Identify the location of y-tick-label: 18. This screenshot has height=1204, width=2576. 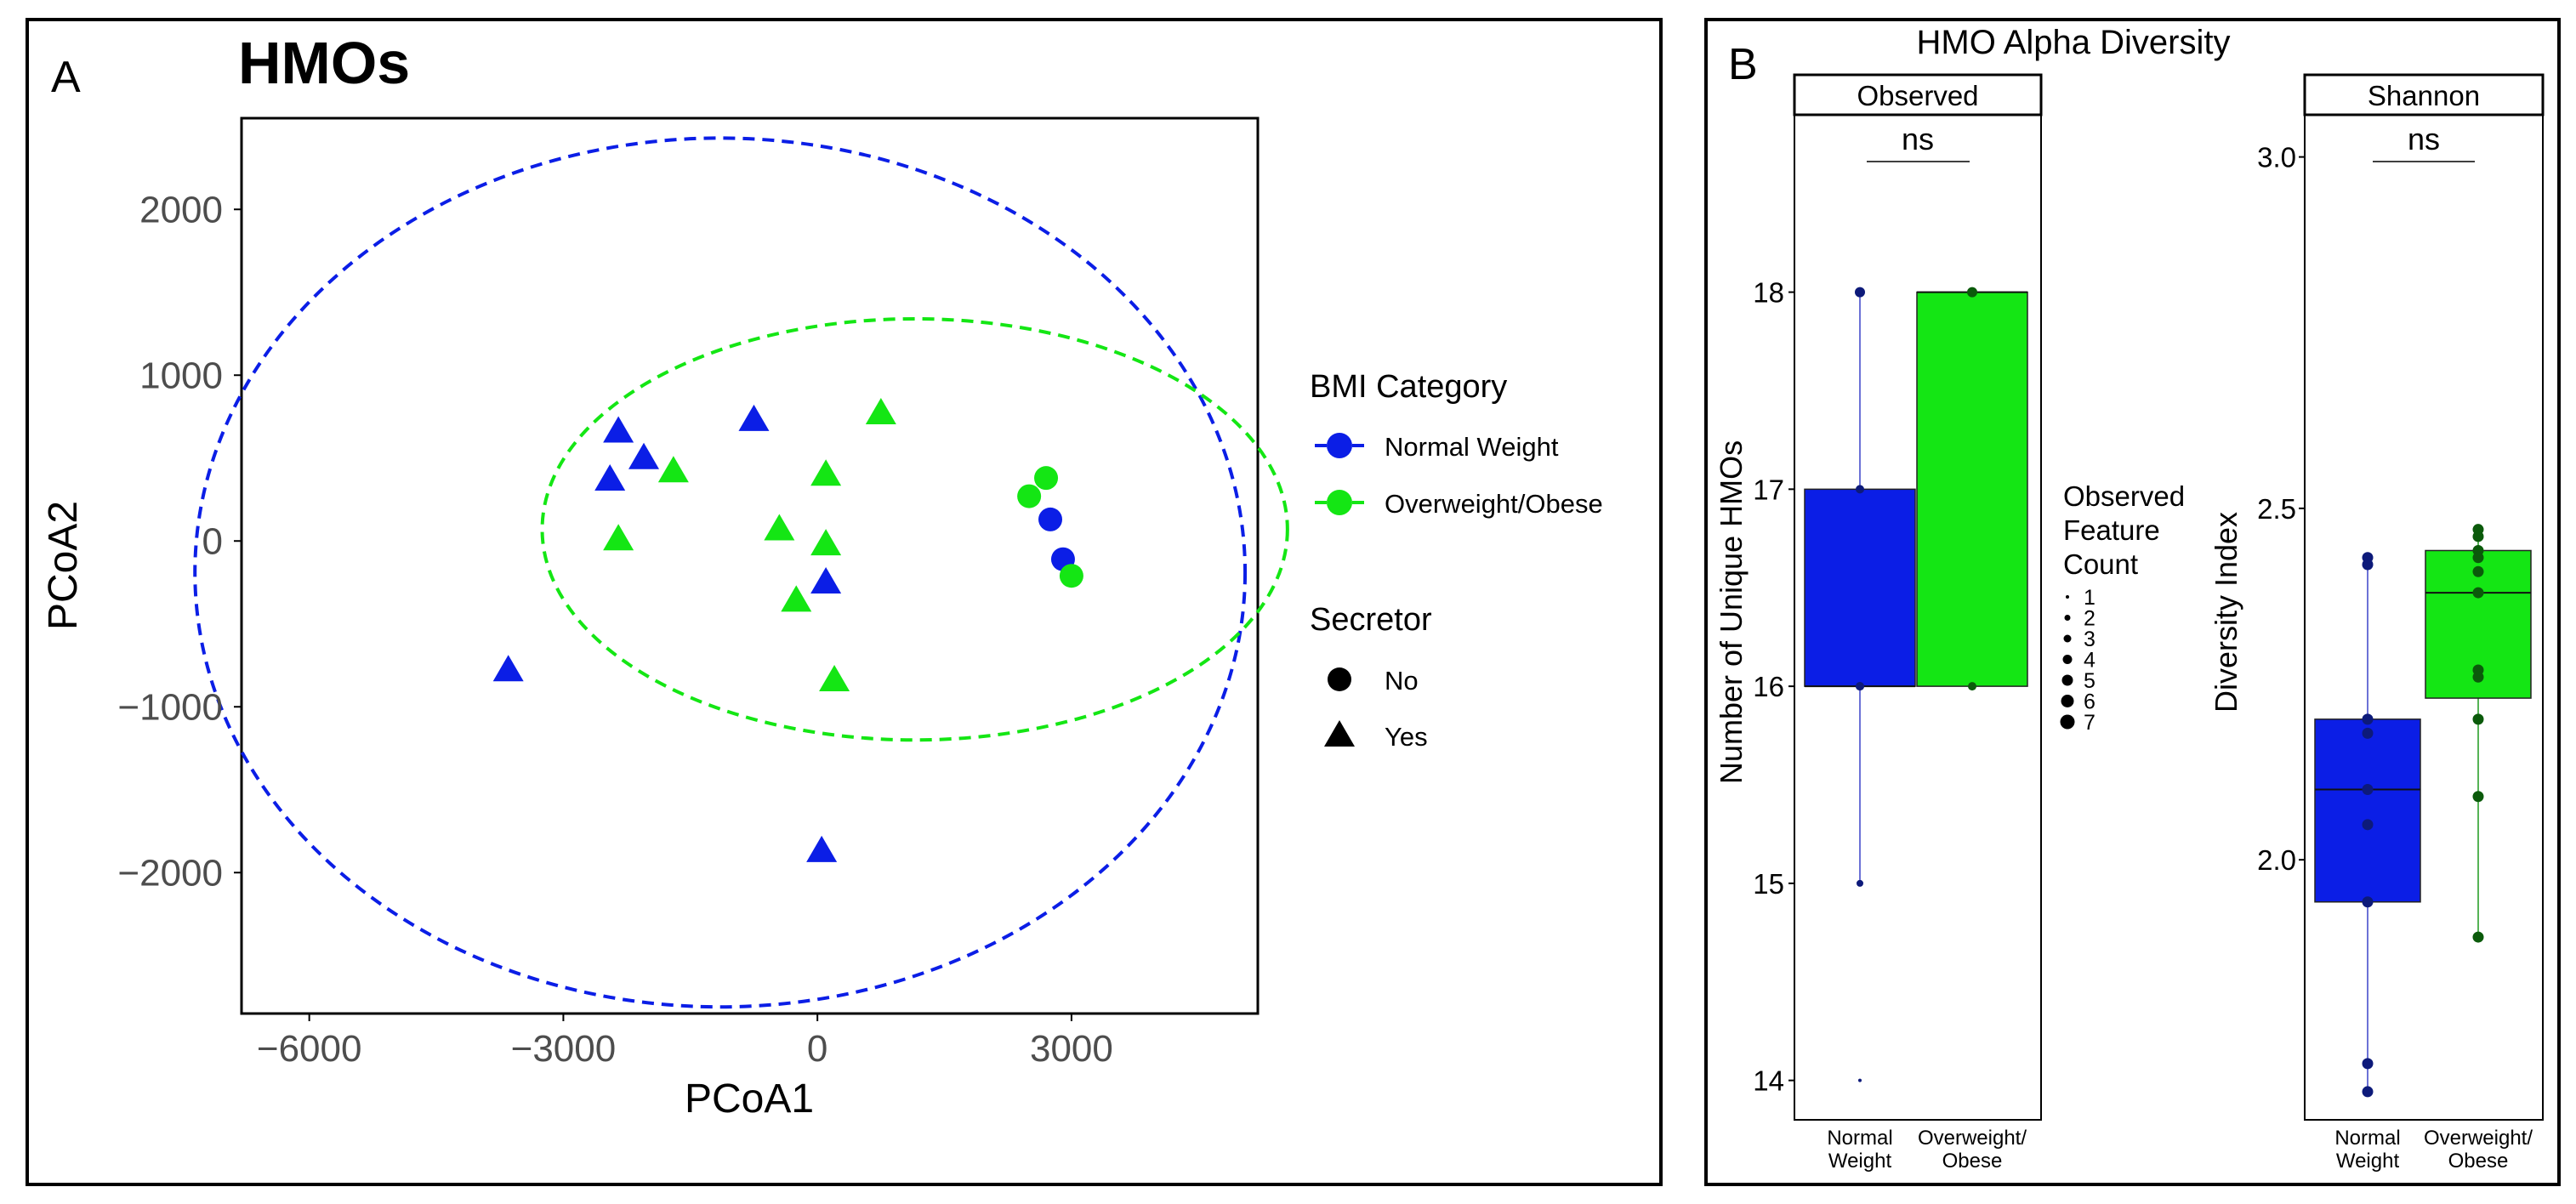
(1768, 293).